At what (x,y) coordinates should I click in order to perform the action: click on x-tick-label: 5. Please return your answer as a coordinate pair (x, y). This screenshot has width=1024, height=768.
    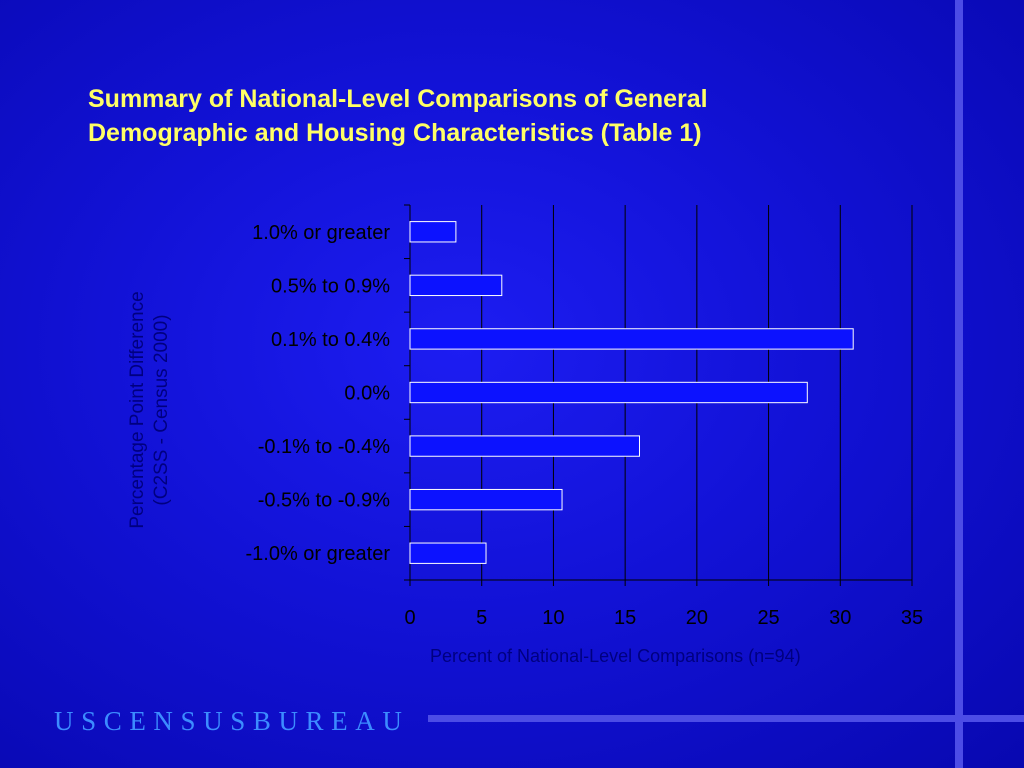
    Looking at the image, I should click on (481, 618).